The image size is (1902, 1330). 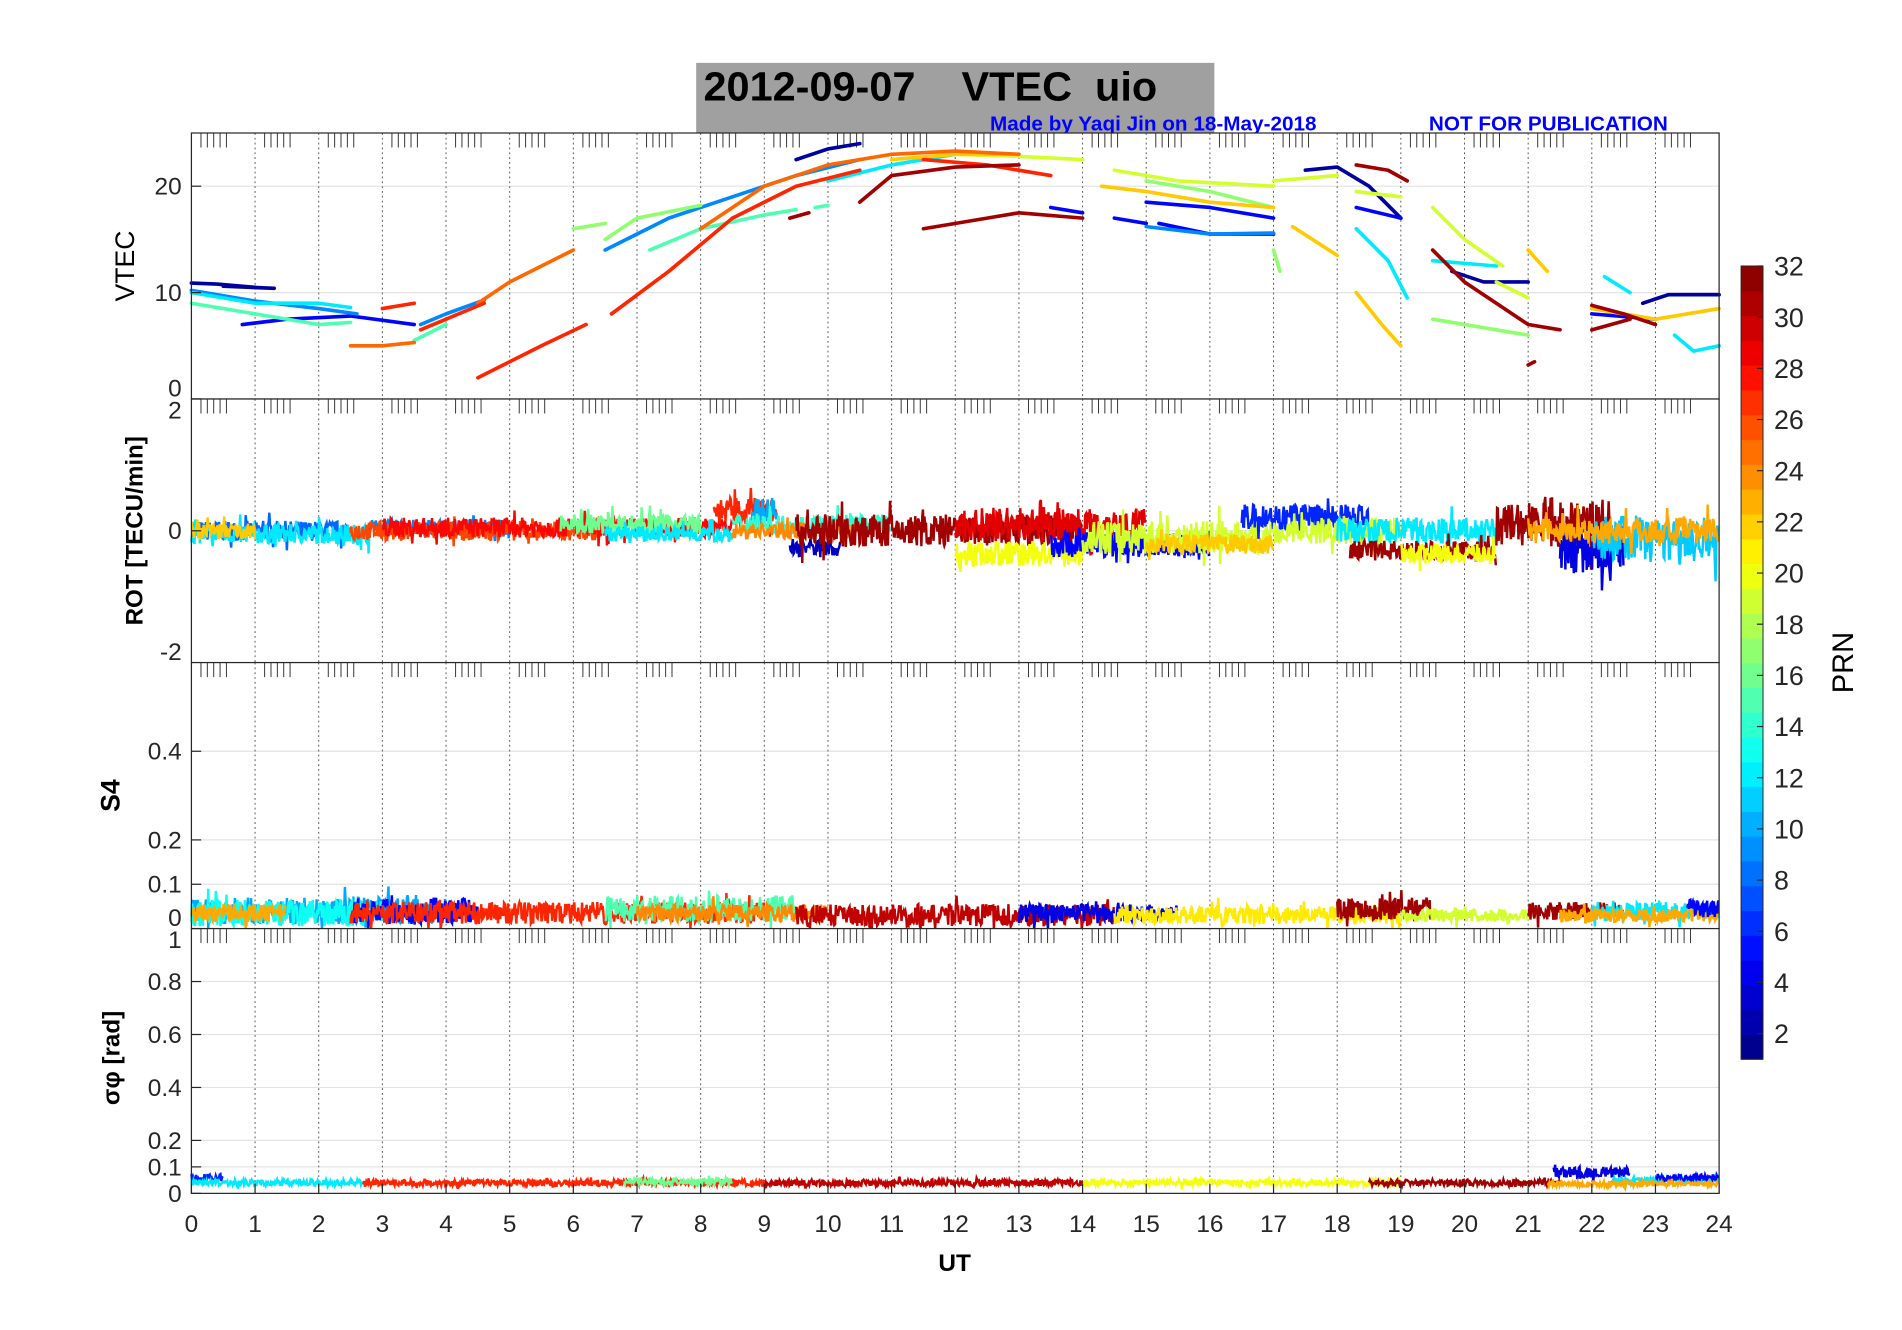 What do you see at coordinates (1082, 1224) in the screenshot?
I see `x-tick-label: 14` at bounding box center [1082, 1224].